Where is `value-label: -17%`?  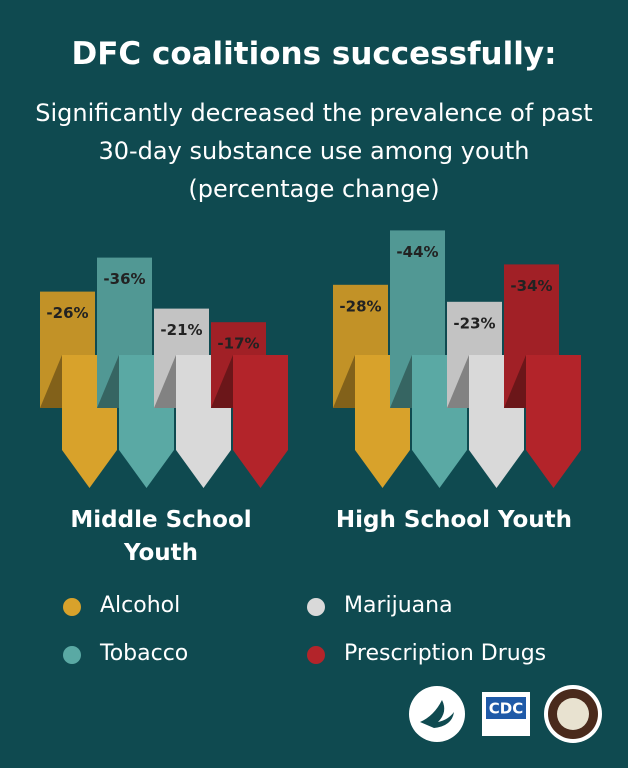 value-label: -17% is located at coordinates (238, 344).